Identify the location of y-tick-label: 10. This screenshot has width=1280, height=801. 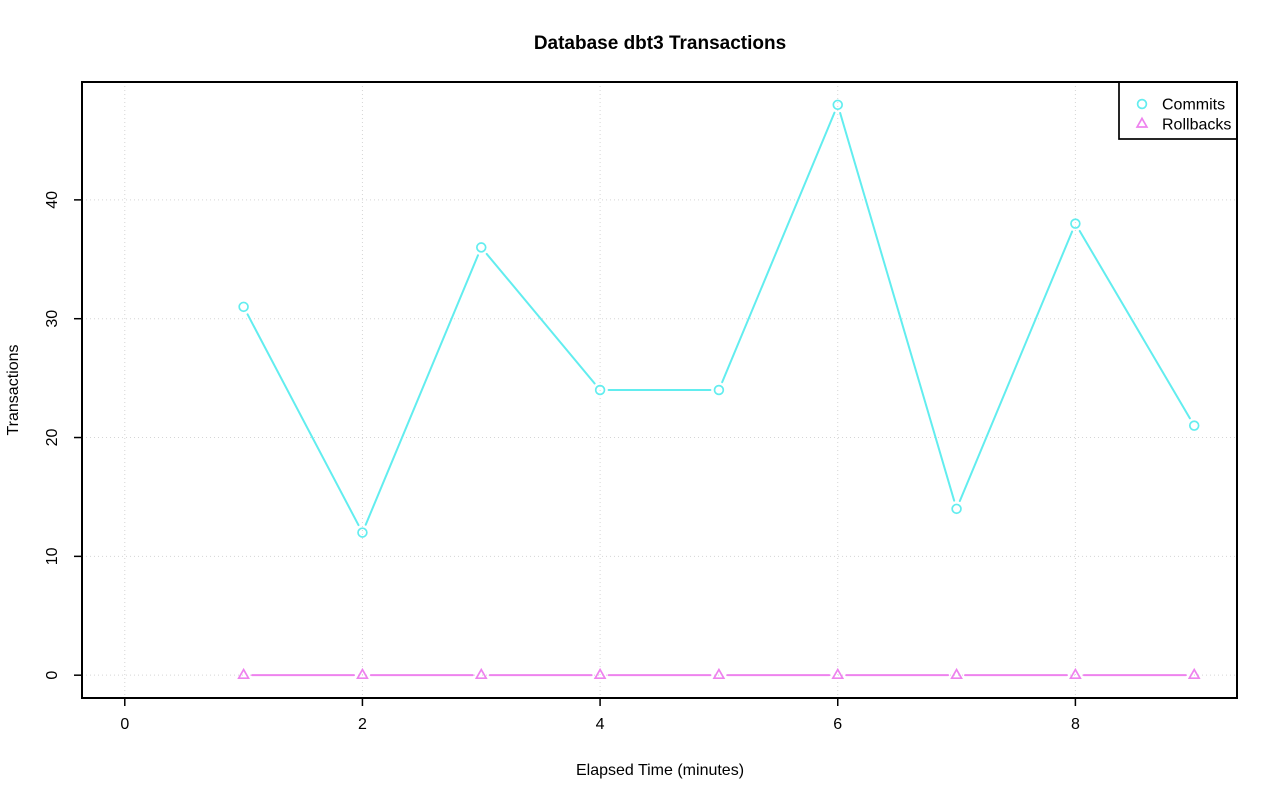
(52, 556).